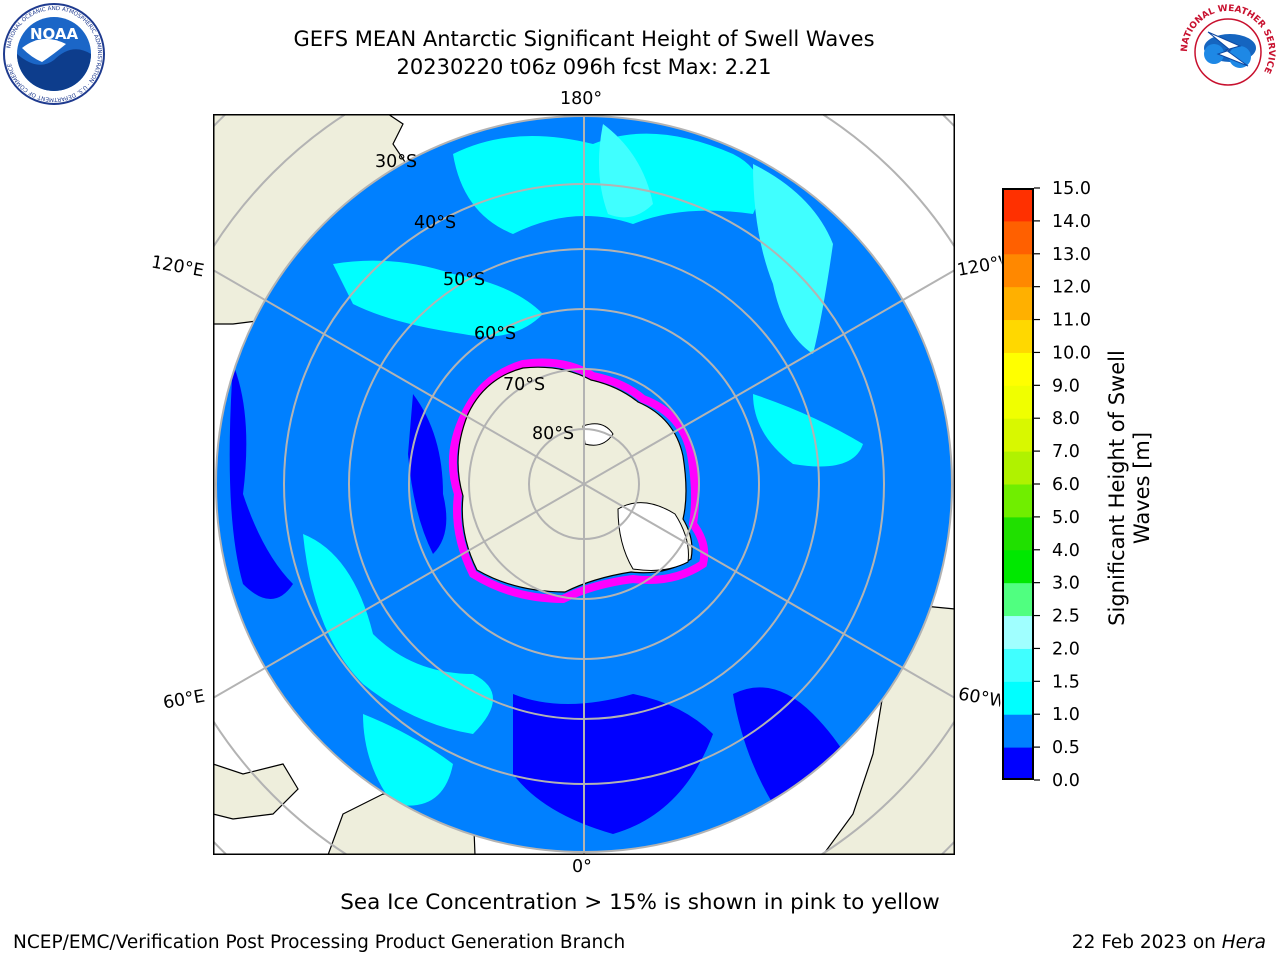 The height and width of the screenshot is (960, 1280). I want to click on colorbar-tick-label: 5.0, so click(1066, 518).